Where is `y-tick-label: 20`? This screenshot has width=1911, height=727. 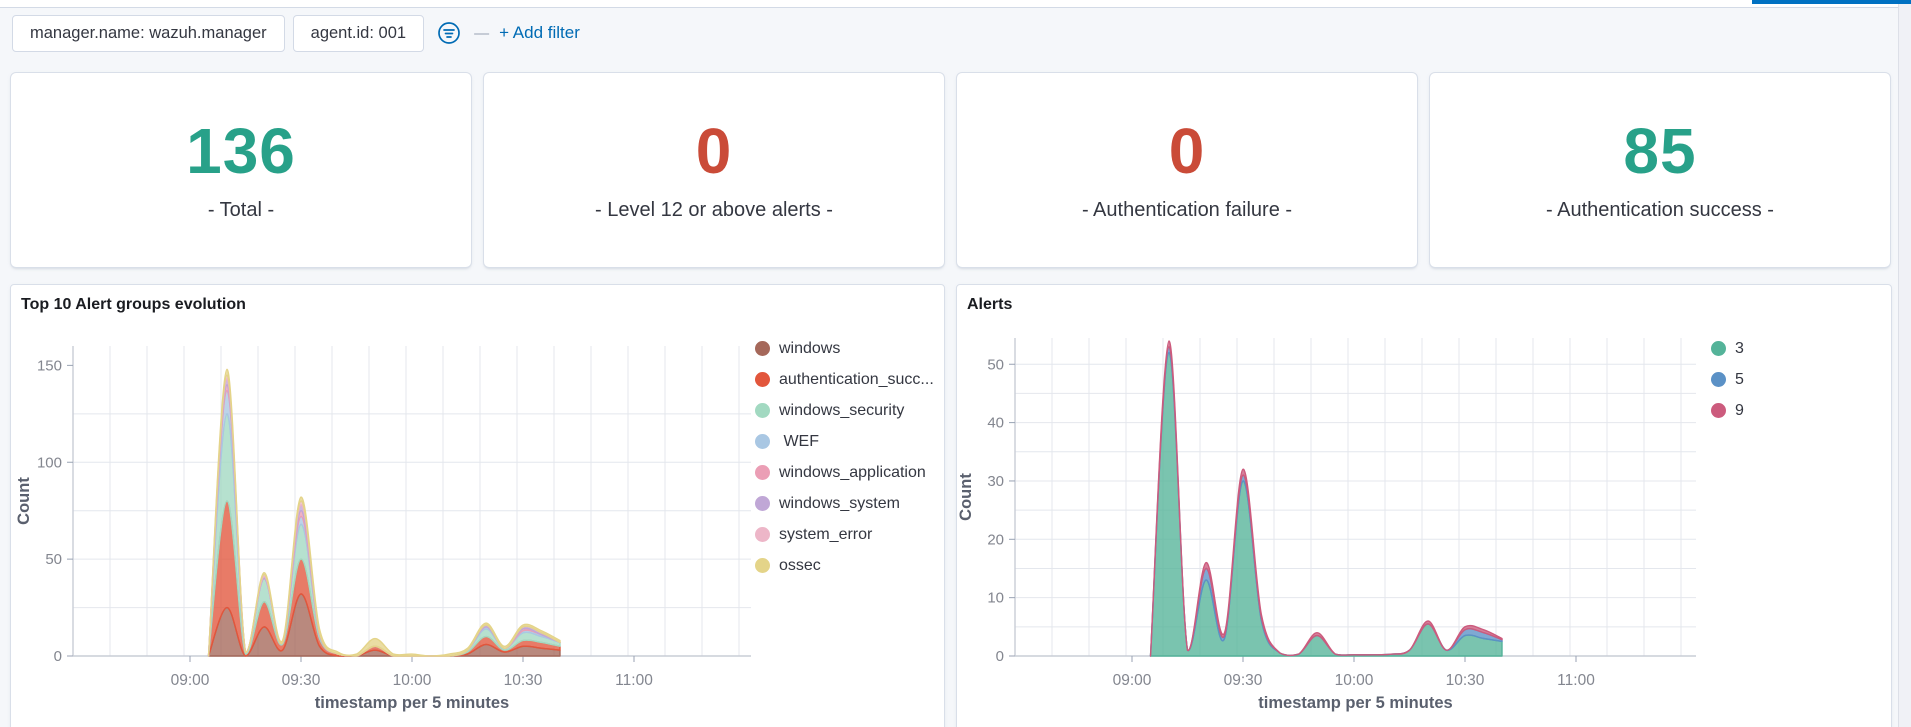 y-tick-label: 20 is located at coordinates (995, 539).